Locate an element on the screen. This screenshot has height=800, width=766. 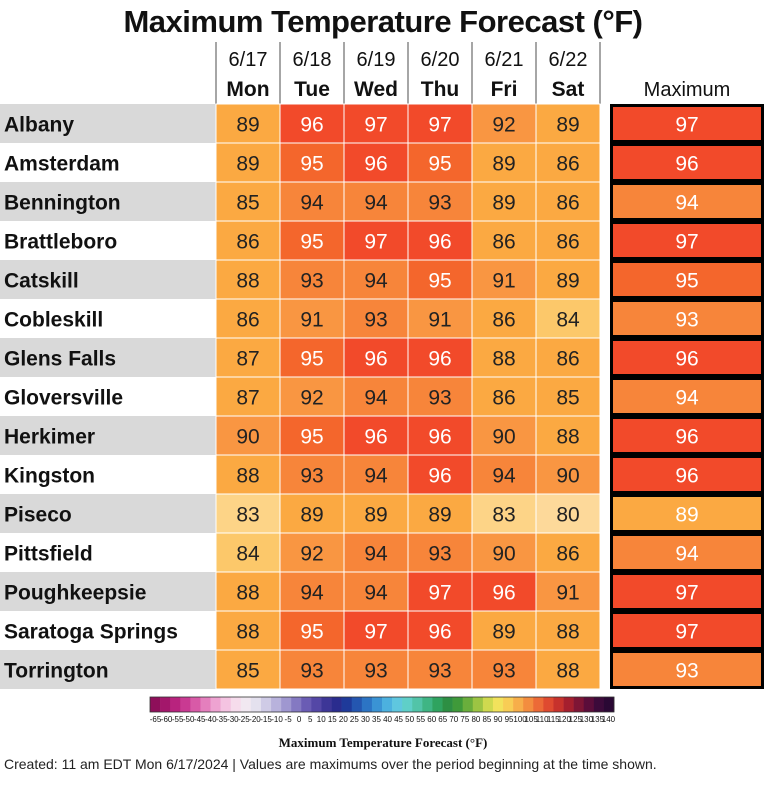
legend-tick-label: 125 is located at coordinates (576, 719).